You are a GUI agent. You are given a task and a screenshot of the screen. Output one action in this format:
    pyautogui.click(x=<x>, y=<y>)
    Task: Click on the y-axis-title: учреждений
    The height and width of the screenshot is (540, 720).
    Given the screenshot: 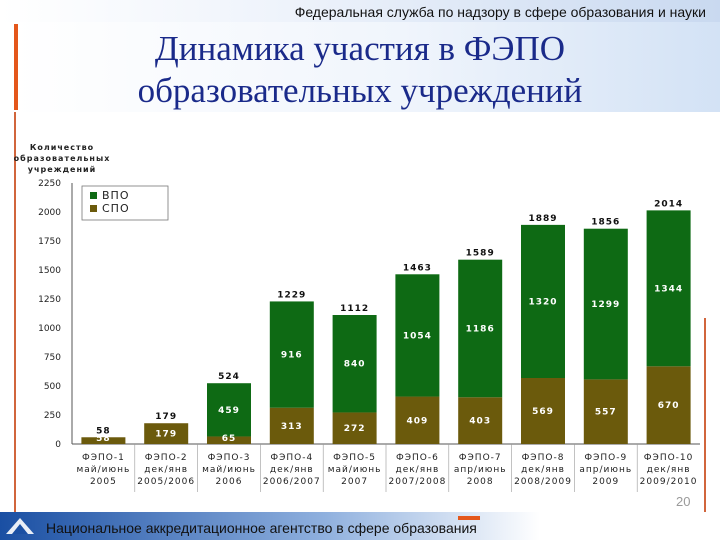 What is the action you would take?
    pyautogui.click(x=62, y=169)
    